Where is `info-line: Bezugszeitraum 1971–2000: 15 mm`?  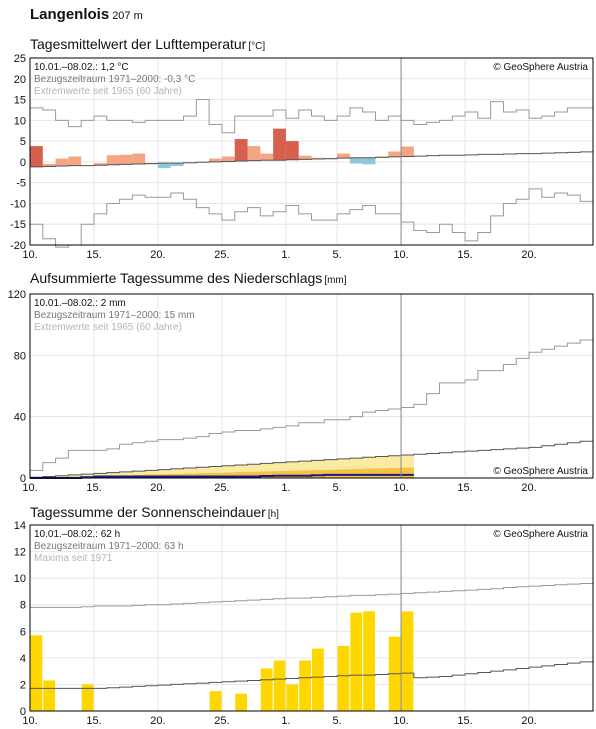
info-line: Bezugszeitraum 1971–2000: 15 mm is located at coordinates (114, 315).